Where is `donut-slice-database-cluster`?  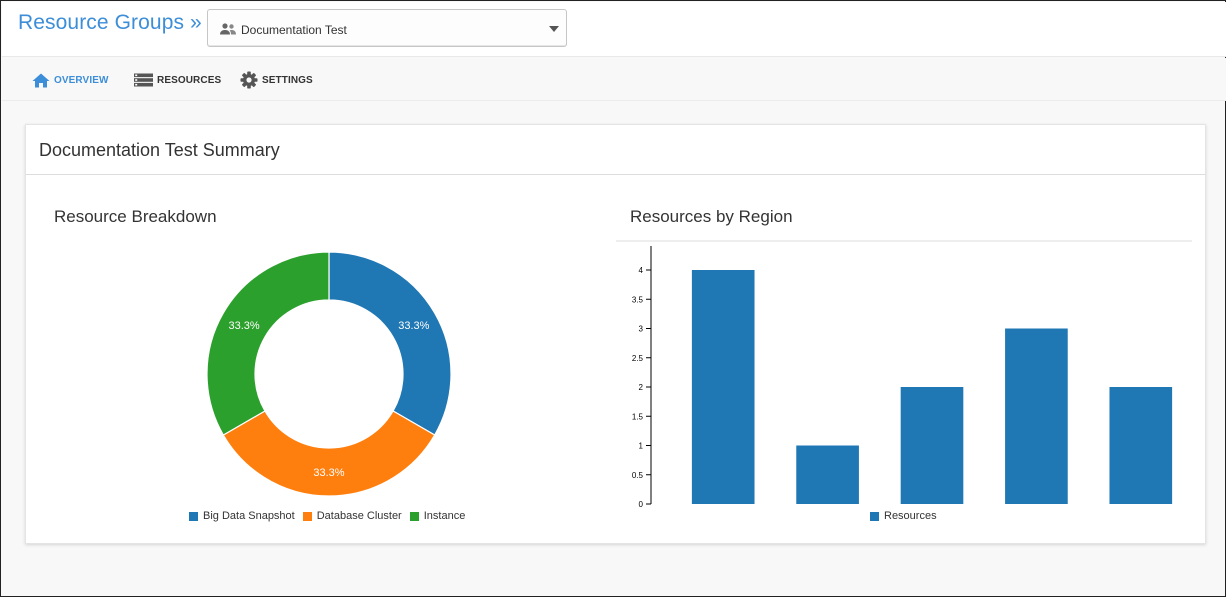
donut-slice-database-cluster is located at coordinates (329, 453).